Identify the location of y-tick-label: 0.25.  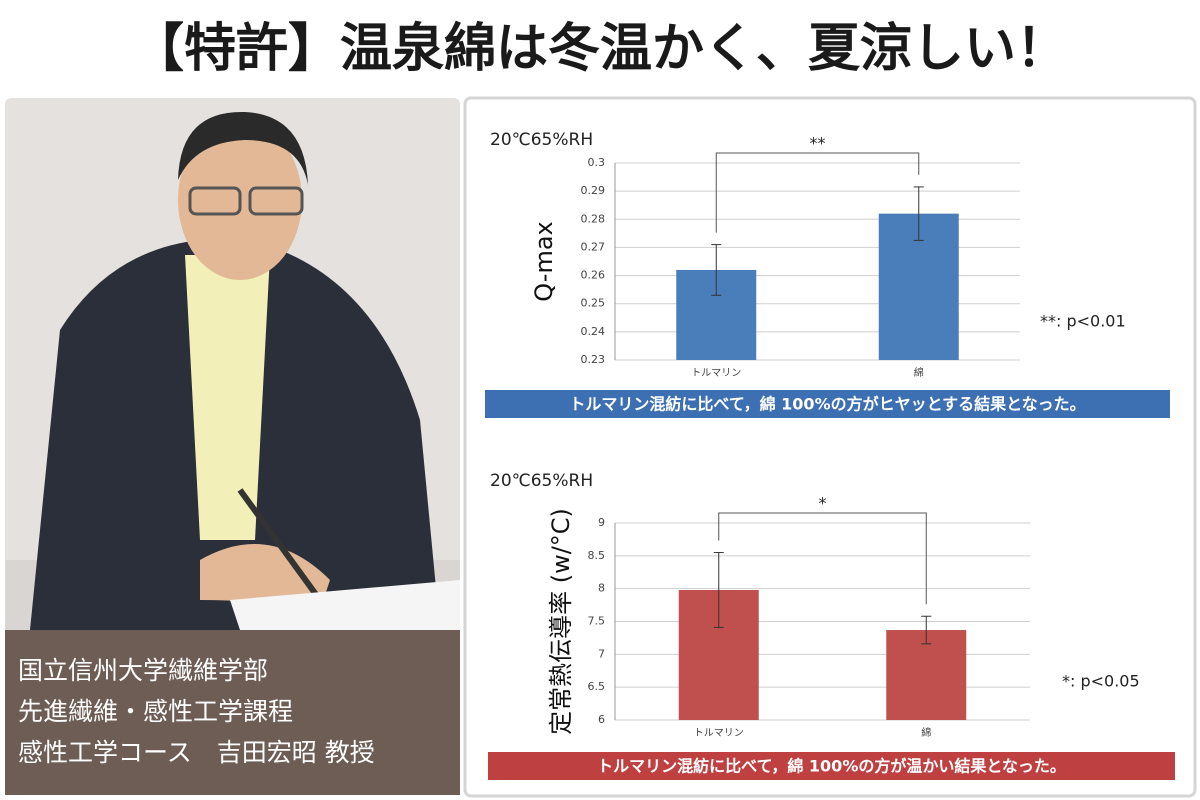
(593, 303).